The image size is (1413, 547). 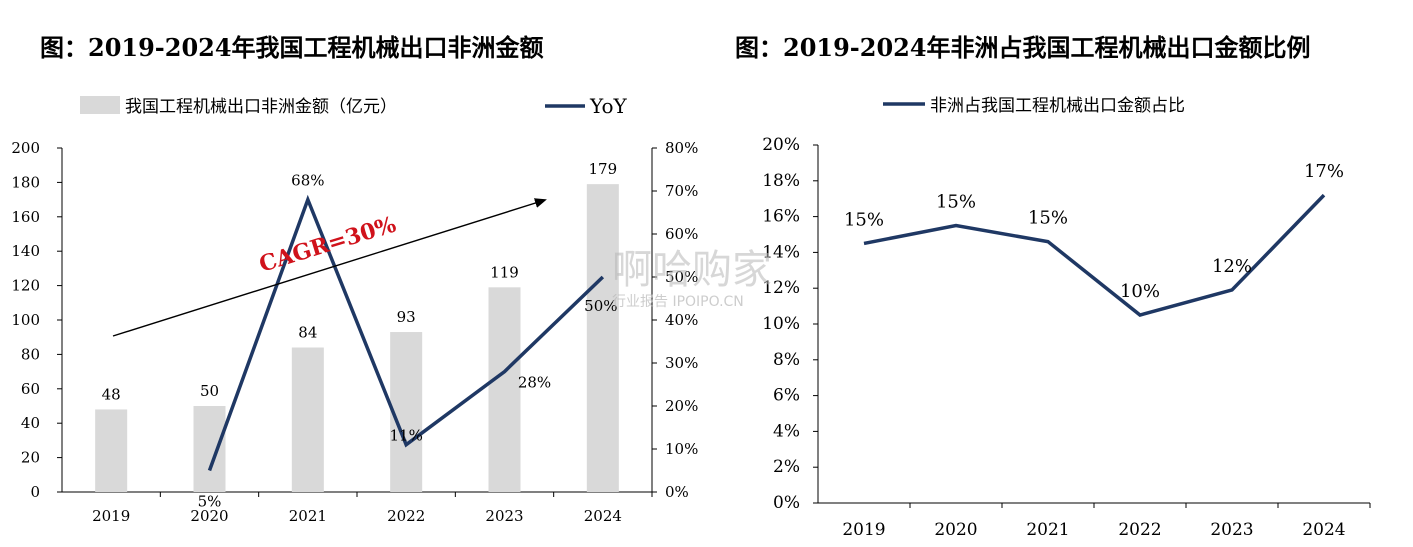 I want to click on bar-value-label: 119, so click(x=504, y=272).